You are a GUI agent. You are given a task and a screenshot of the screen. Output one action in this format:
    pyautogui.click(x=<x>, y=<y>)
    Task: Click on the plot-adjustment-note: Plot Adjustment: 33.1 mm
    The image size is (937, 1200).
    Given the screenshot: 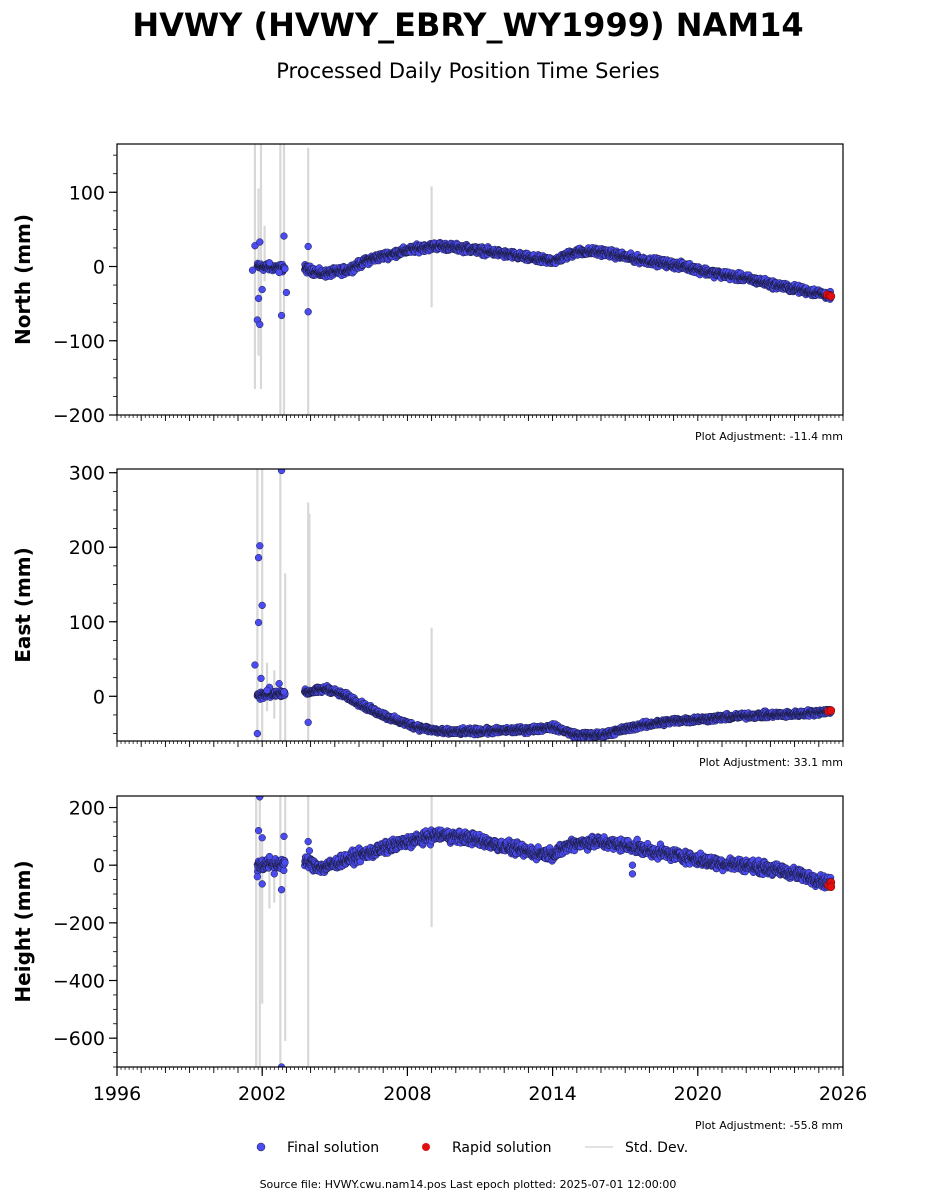 What is the action you would take?
    pyautogui.click(x=771, y=762)
    